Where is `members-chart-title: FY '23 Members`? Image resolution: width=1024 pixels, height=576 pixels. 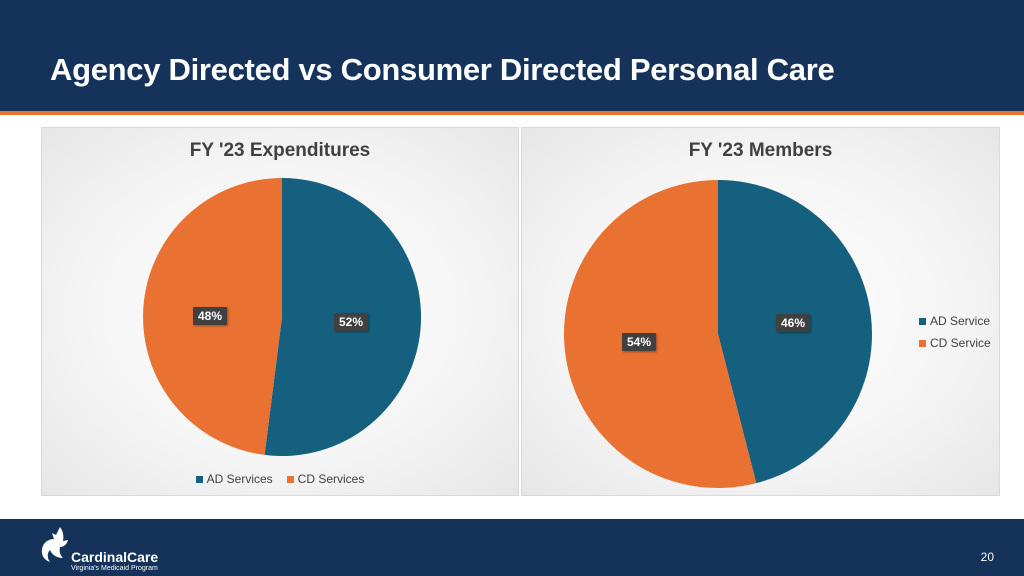
members-chart-title: FY '23 Members is located at coordinates (760, 150).